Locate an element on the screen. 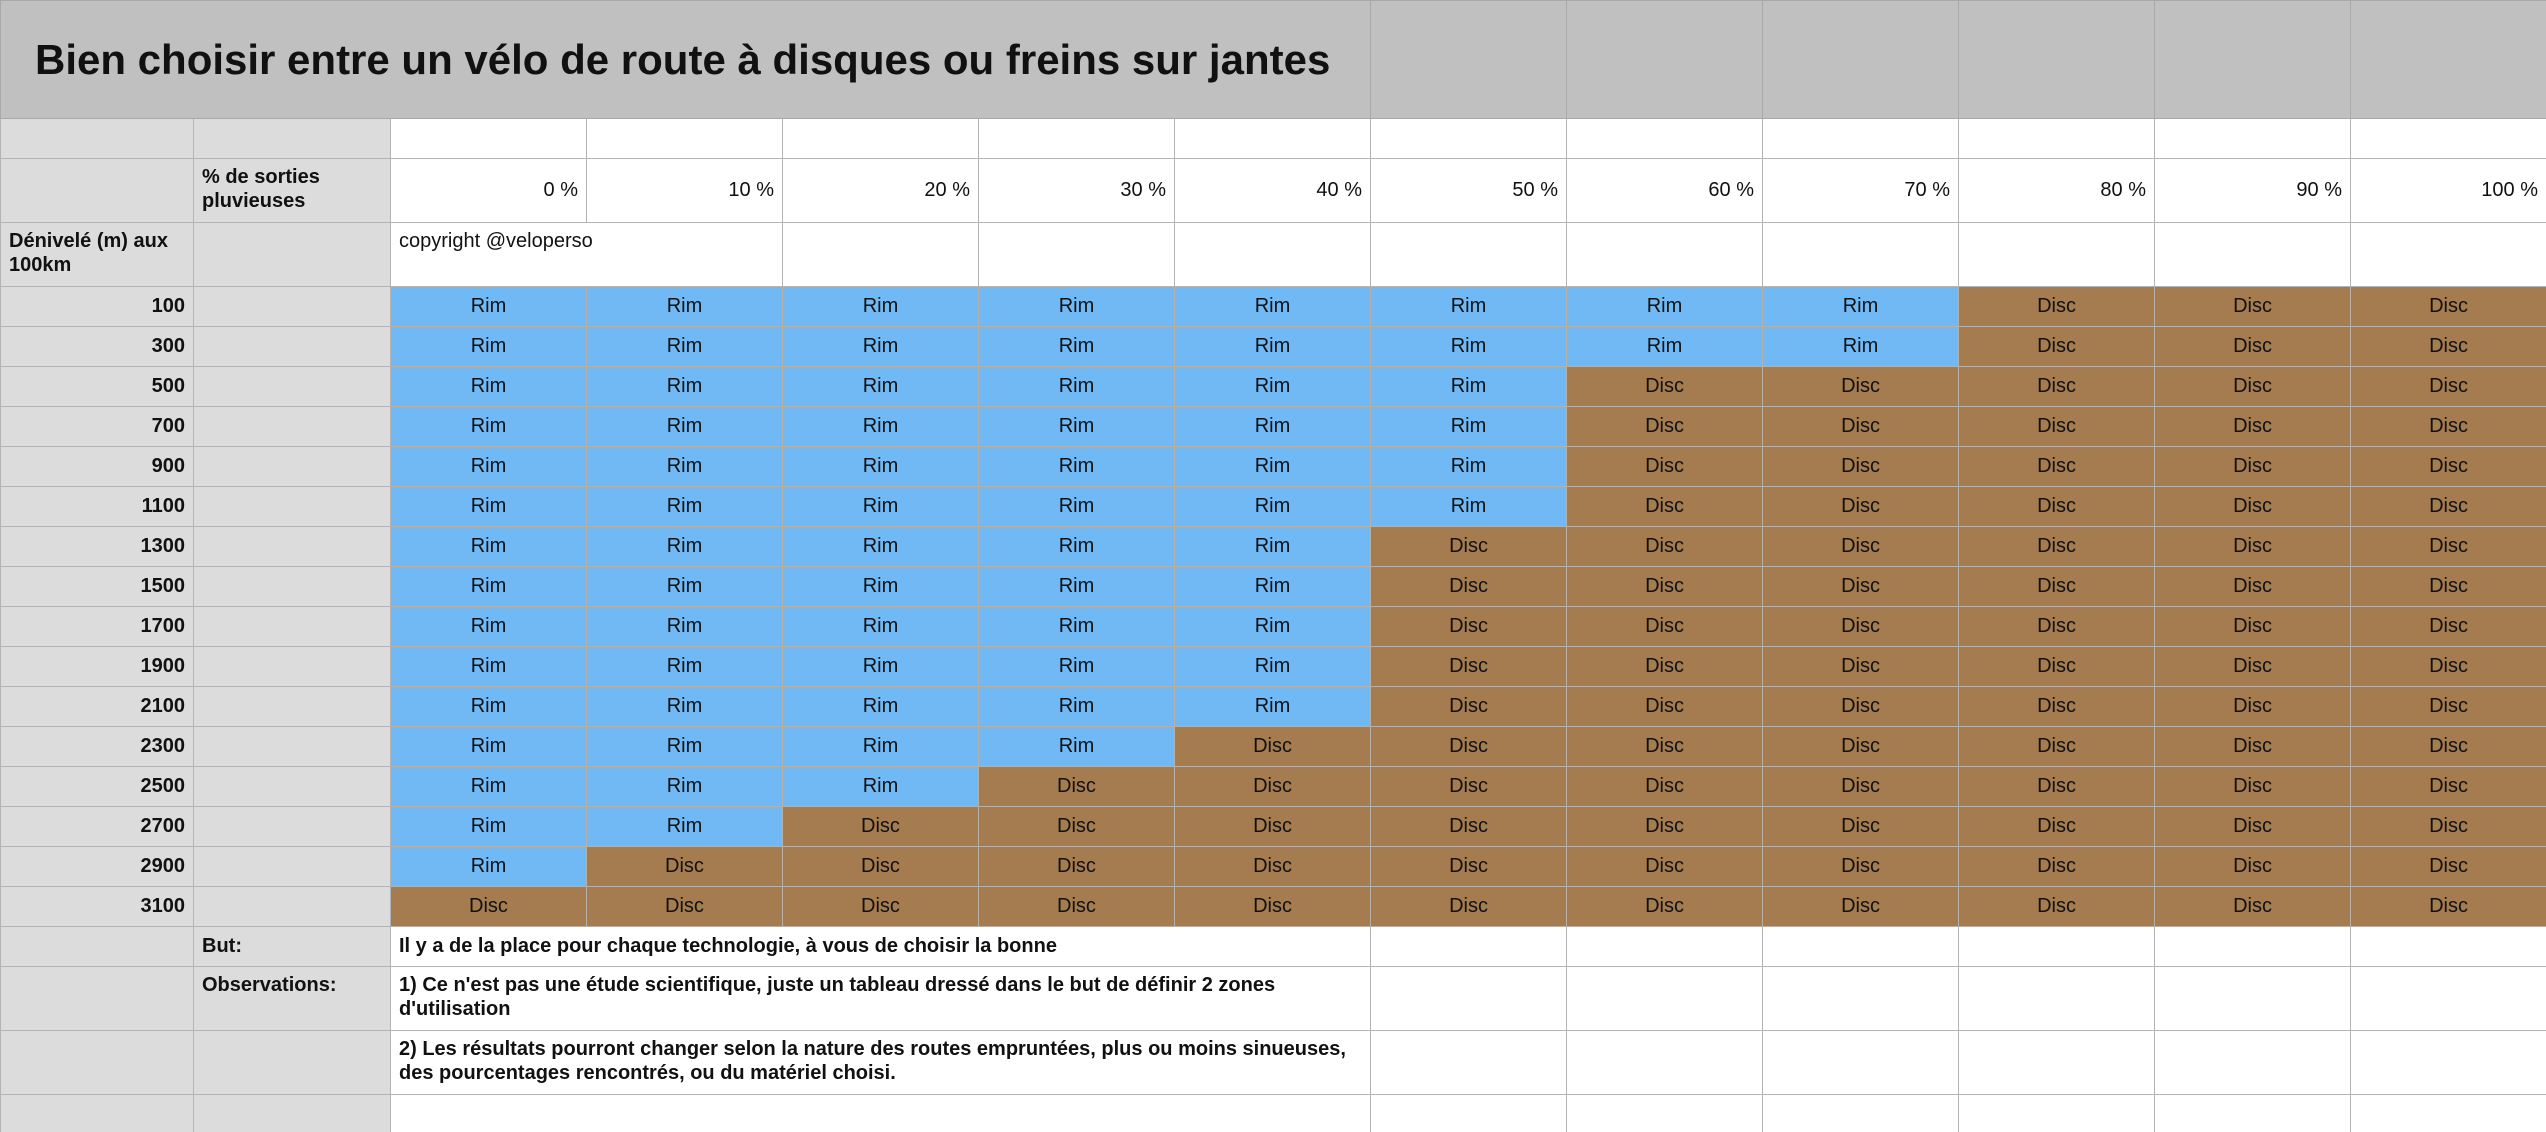 This screenshot has height=1132, width=2546. elevation: 2500 is located at coordinates (97, 786).